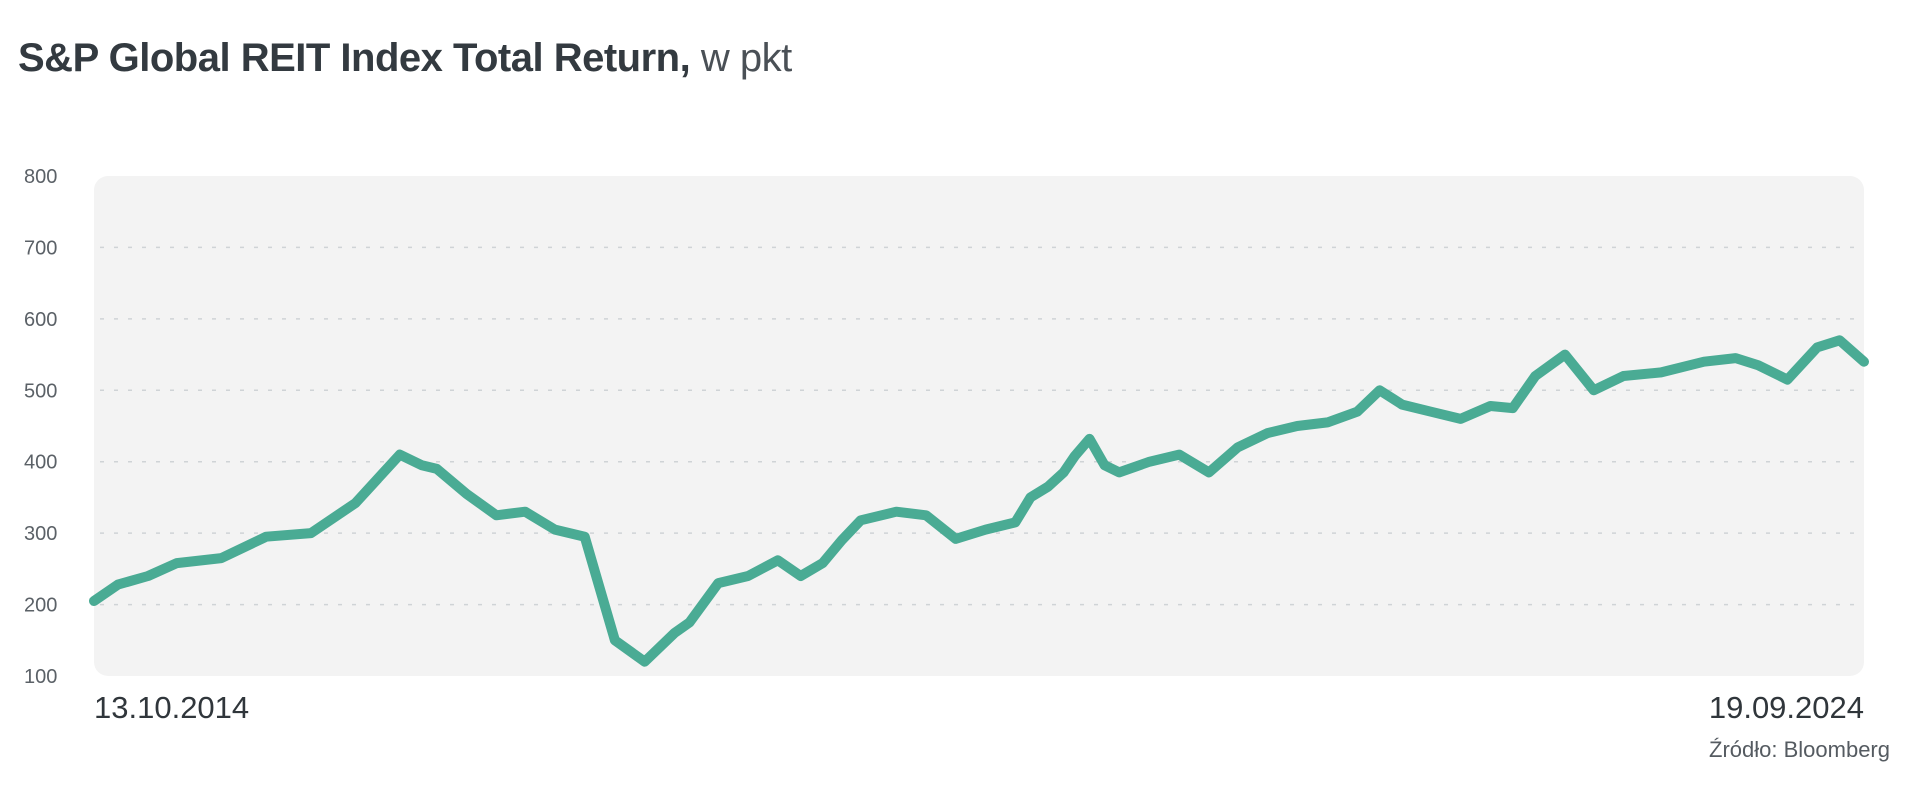 The height and width of the screenshot is (787, 1920). Describe the element at coordinates (40, 177) in the screenshot. I see `y-tick-label-800: 800` at that location.